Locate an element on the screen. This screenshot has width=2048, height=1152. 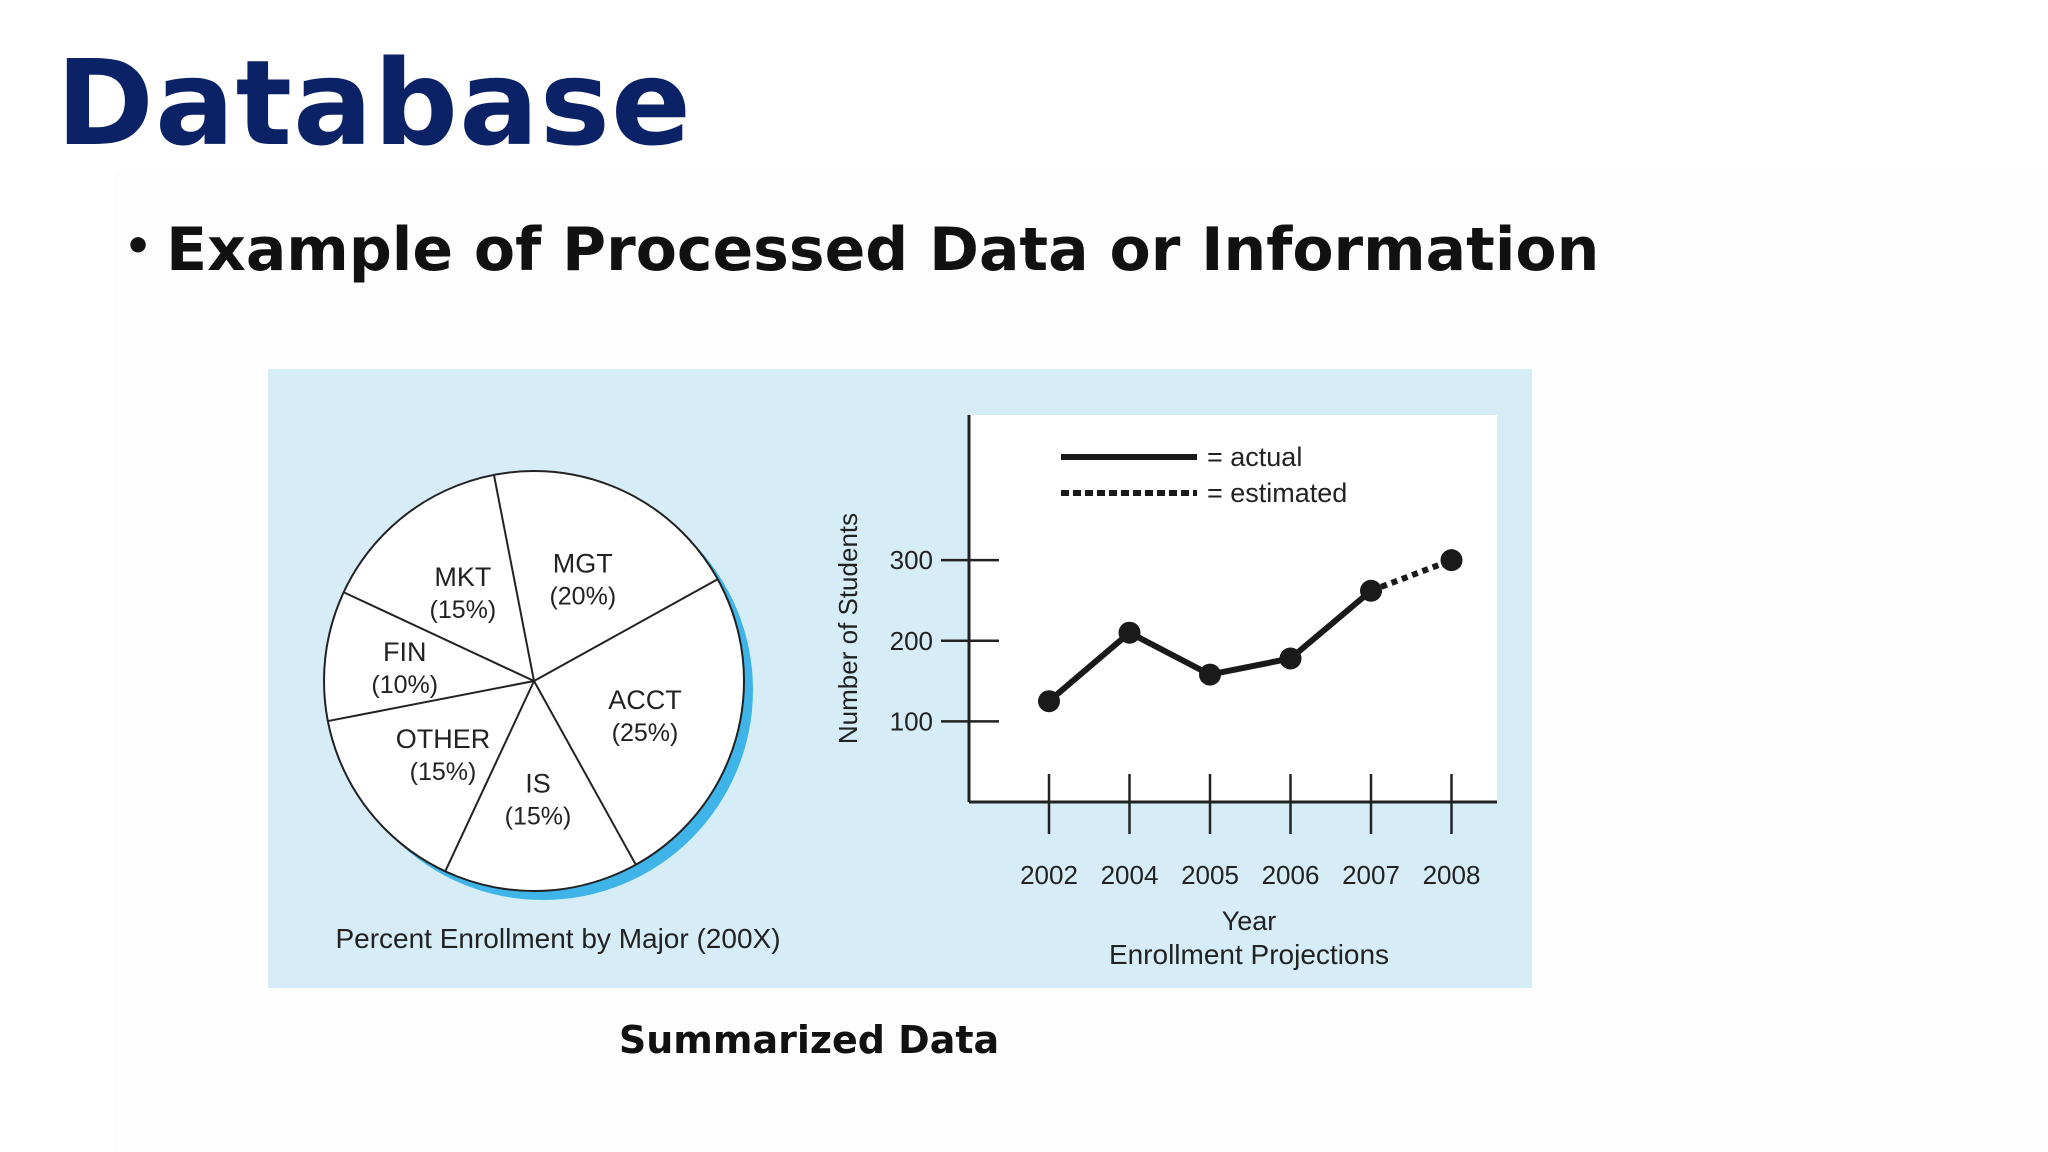
figure-caption: Summarized Data is located at coordinates (1024, 1040).